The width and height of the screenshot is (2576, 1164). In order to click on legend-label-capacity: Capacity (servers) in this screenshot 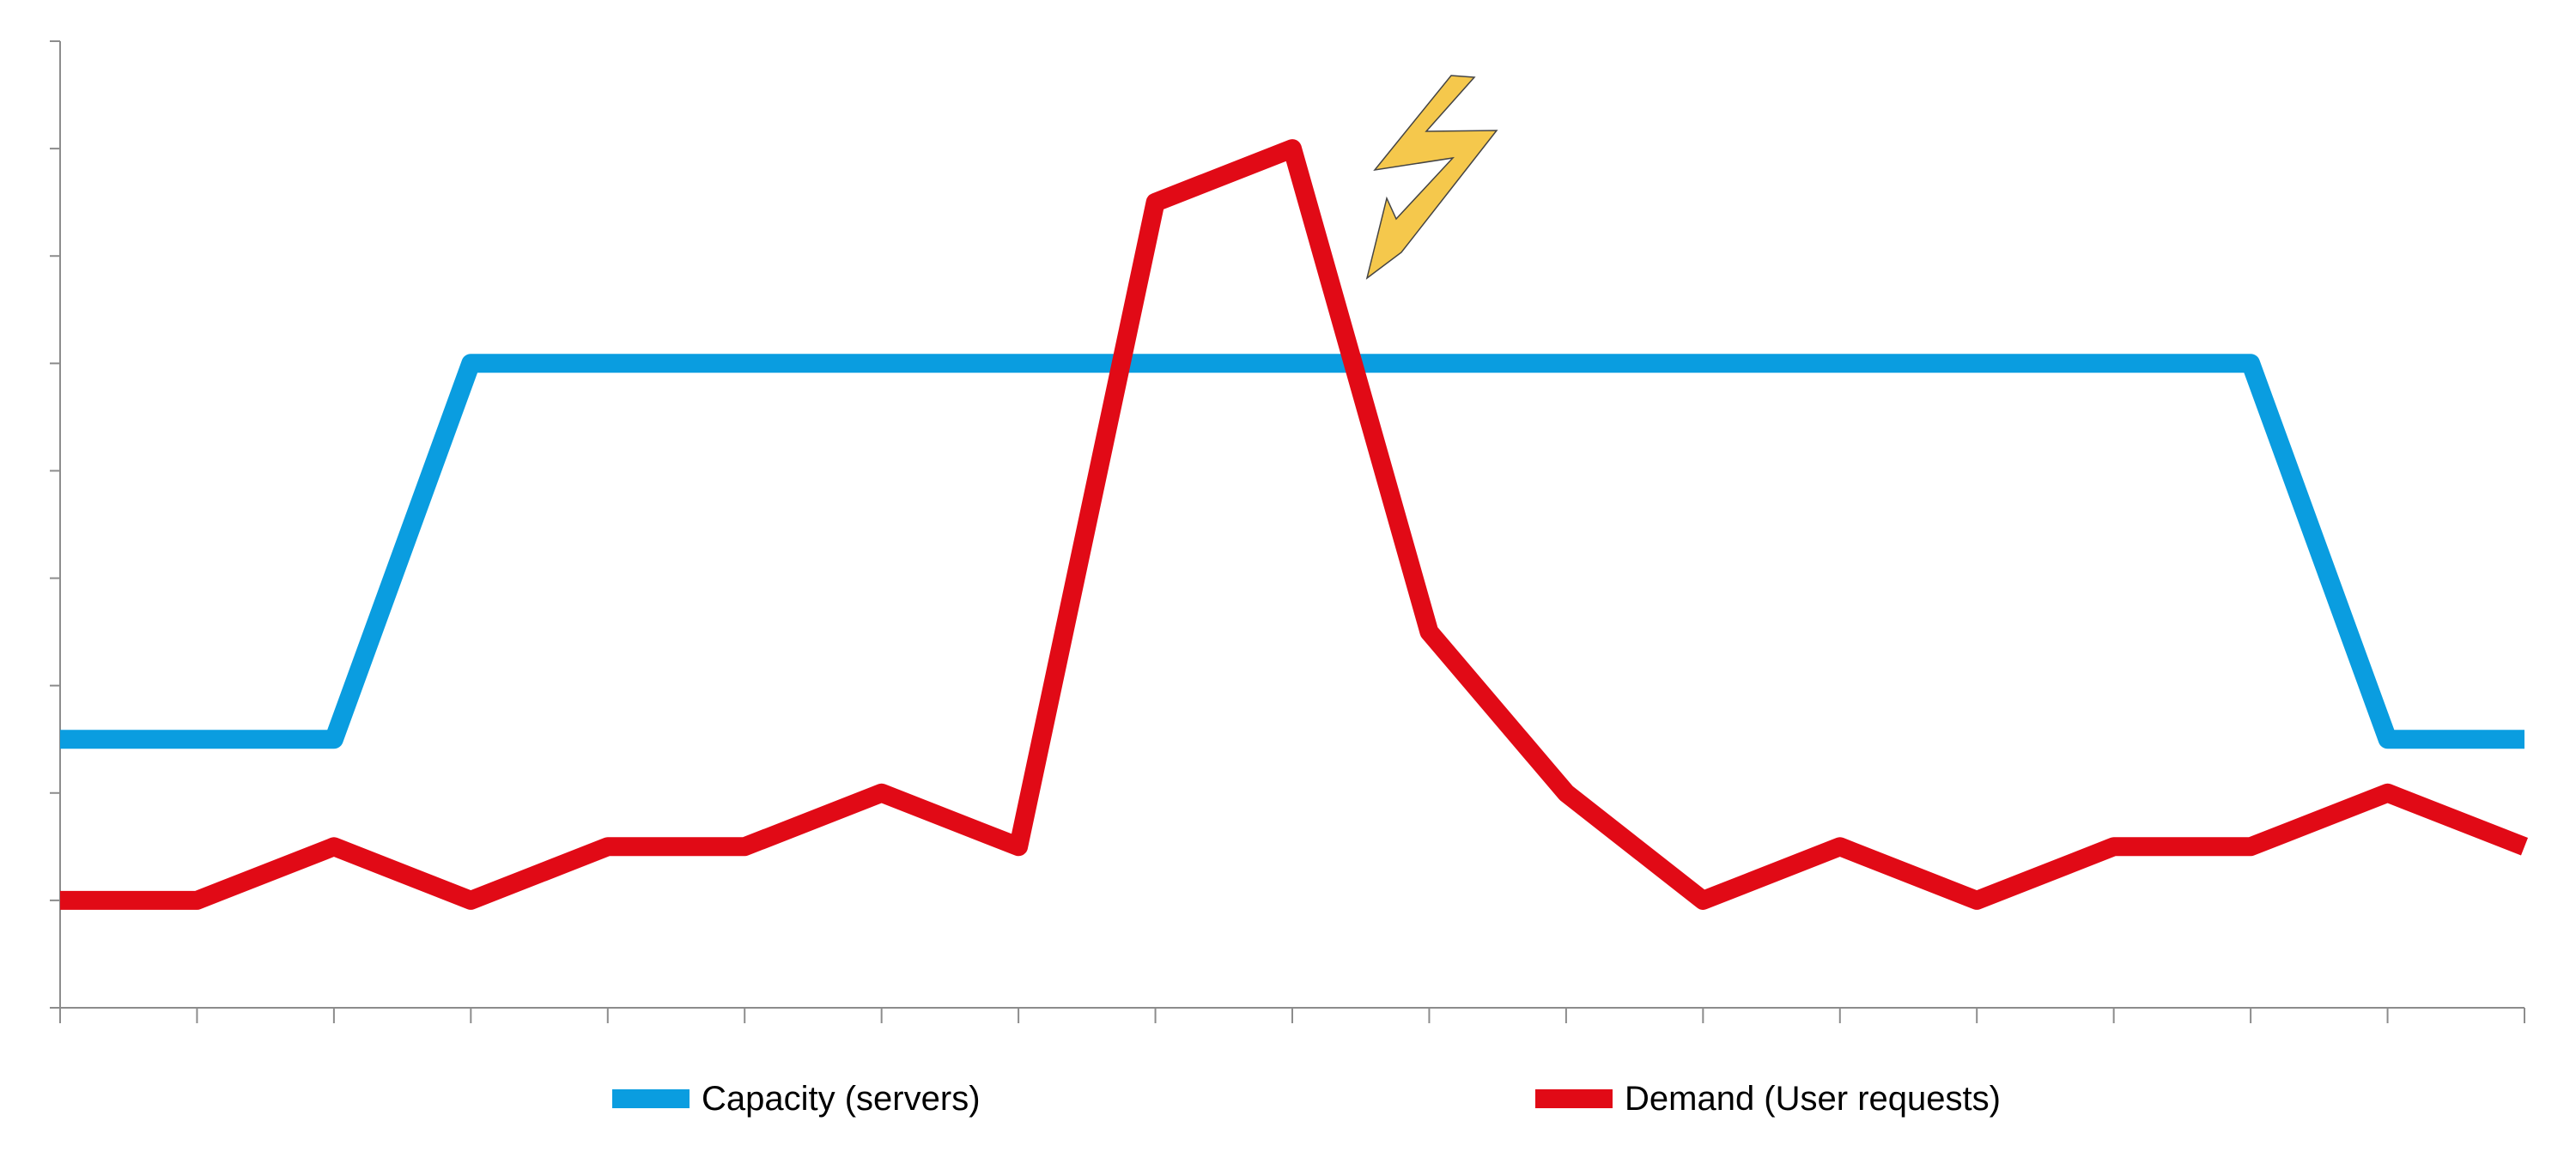, I will do `click(841, 1099)`.